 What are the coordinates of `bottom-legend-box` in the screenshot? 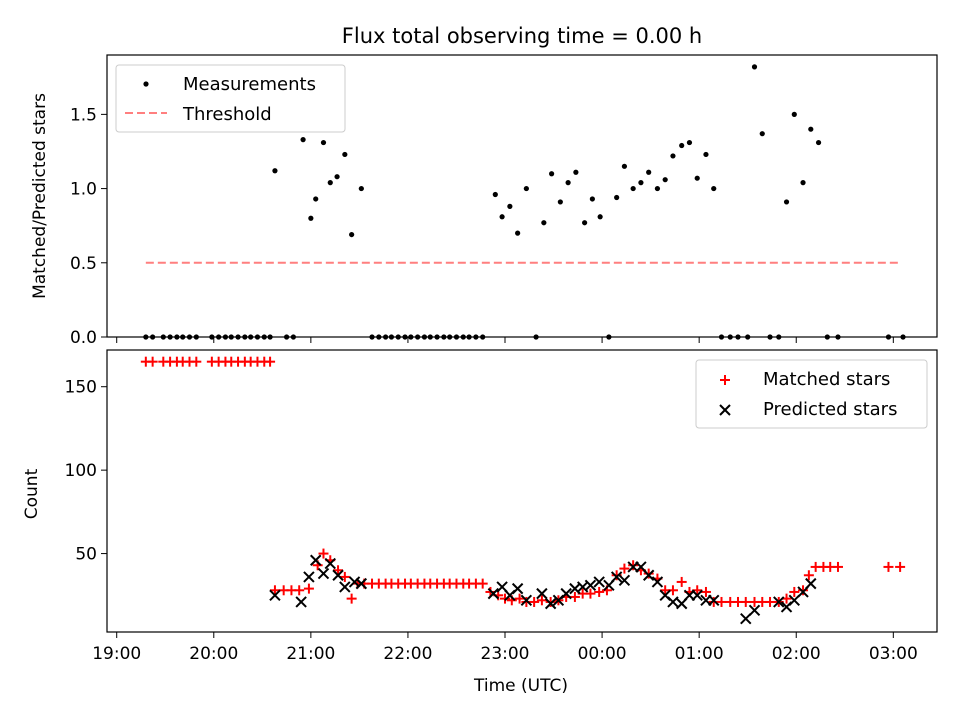 It's located at (811, 394).